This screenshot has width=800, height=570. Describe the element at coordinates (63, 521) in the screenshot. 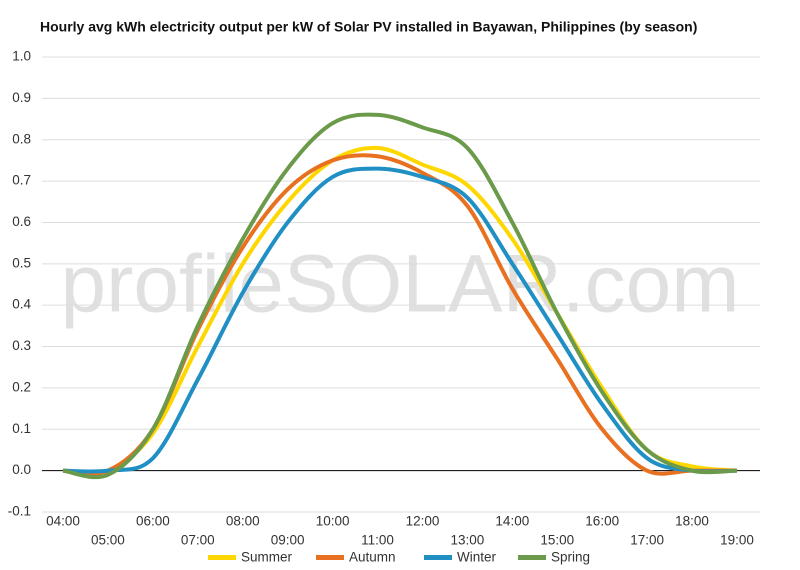

I see `x-tick-label: 04:00` at that location.